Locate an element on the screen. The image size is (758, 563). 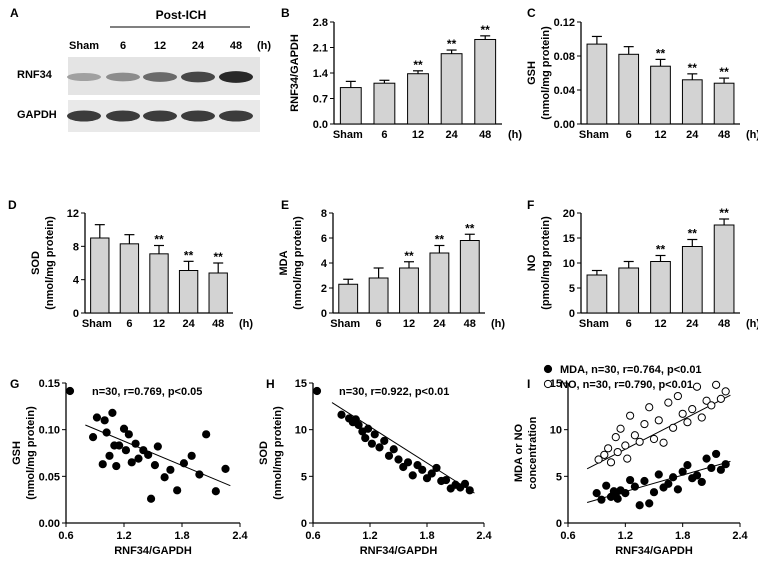
y-tick-label: 10 is located at coordinates (556, 431).